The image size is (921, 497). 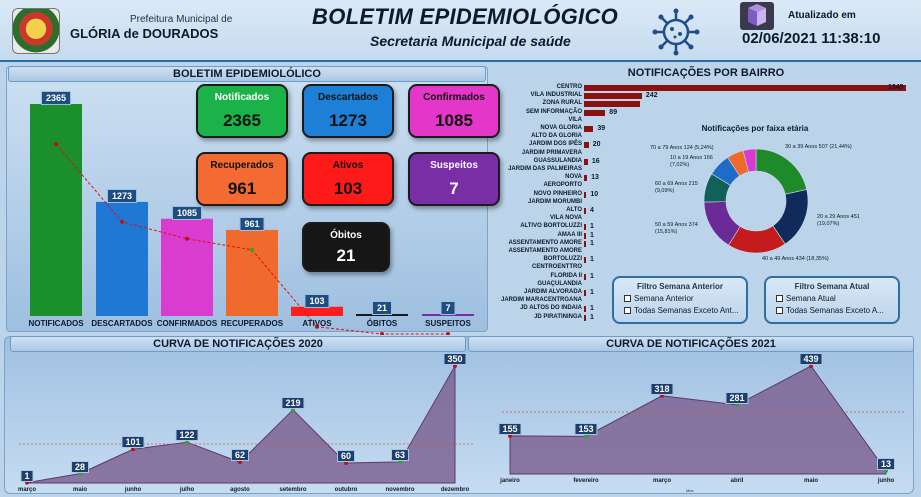 What do you see at coordinates (589, 129) in the screenshot?
I see `bairro-bar-nova-gloria` at bounding box center [589, 129].